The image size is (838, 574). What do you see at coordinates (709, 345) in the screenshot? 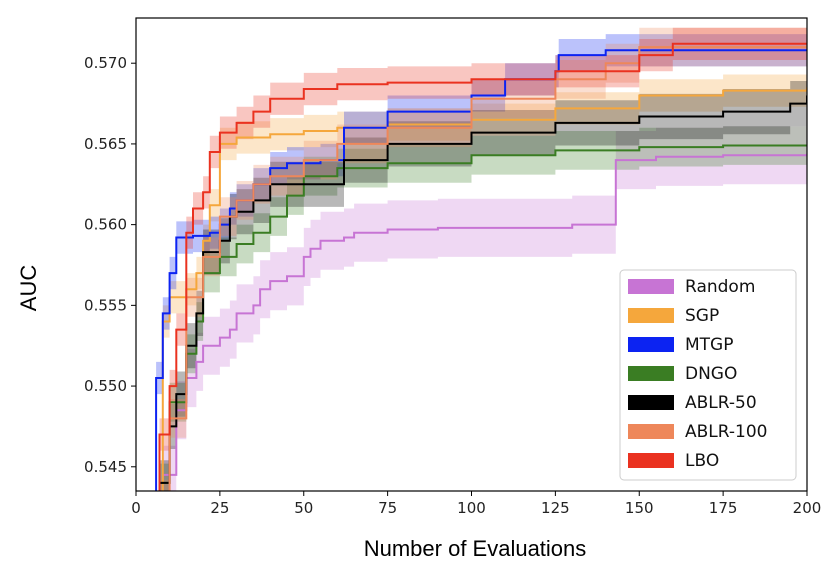
I see `legend-label-mtgp: MTGP` at bounding box center [709, 345].